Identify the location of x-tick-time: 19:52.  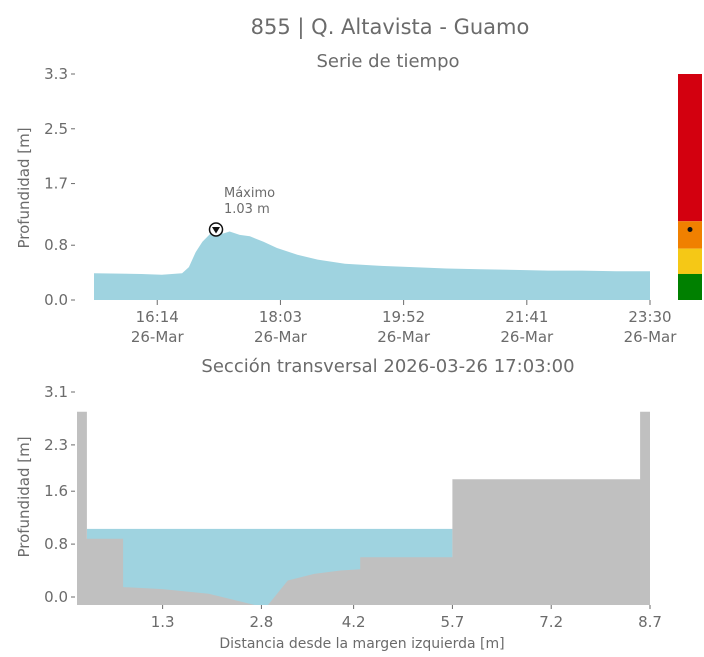
(403, 317).